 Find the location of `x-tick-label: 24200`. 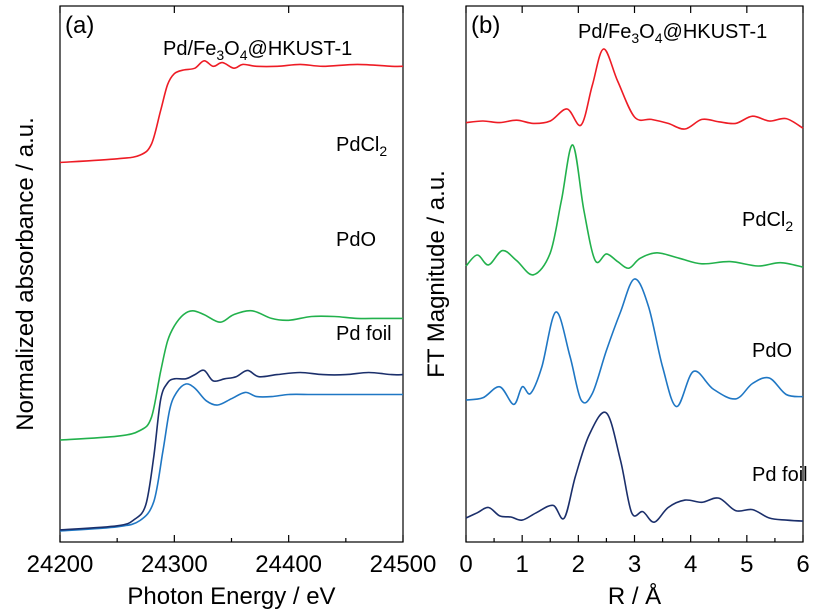

x-tick-label: 24200 is located at coordinates (60, 564).